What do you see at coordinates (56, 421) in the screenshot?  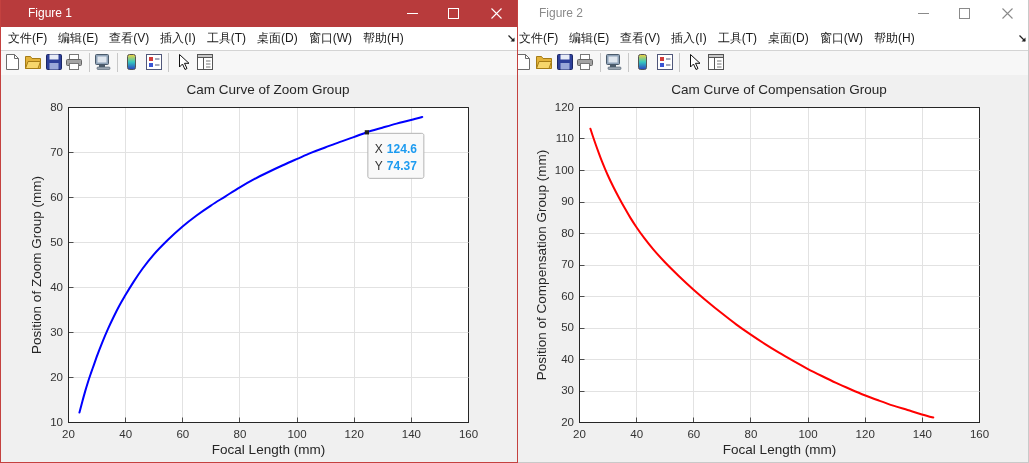 I see `y-tick-label: 10` at bounding box center [56, 421].